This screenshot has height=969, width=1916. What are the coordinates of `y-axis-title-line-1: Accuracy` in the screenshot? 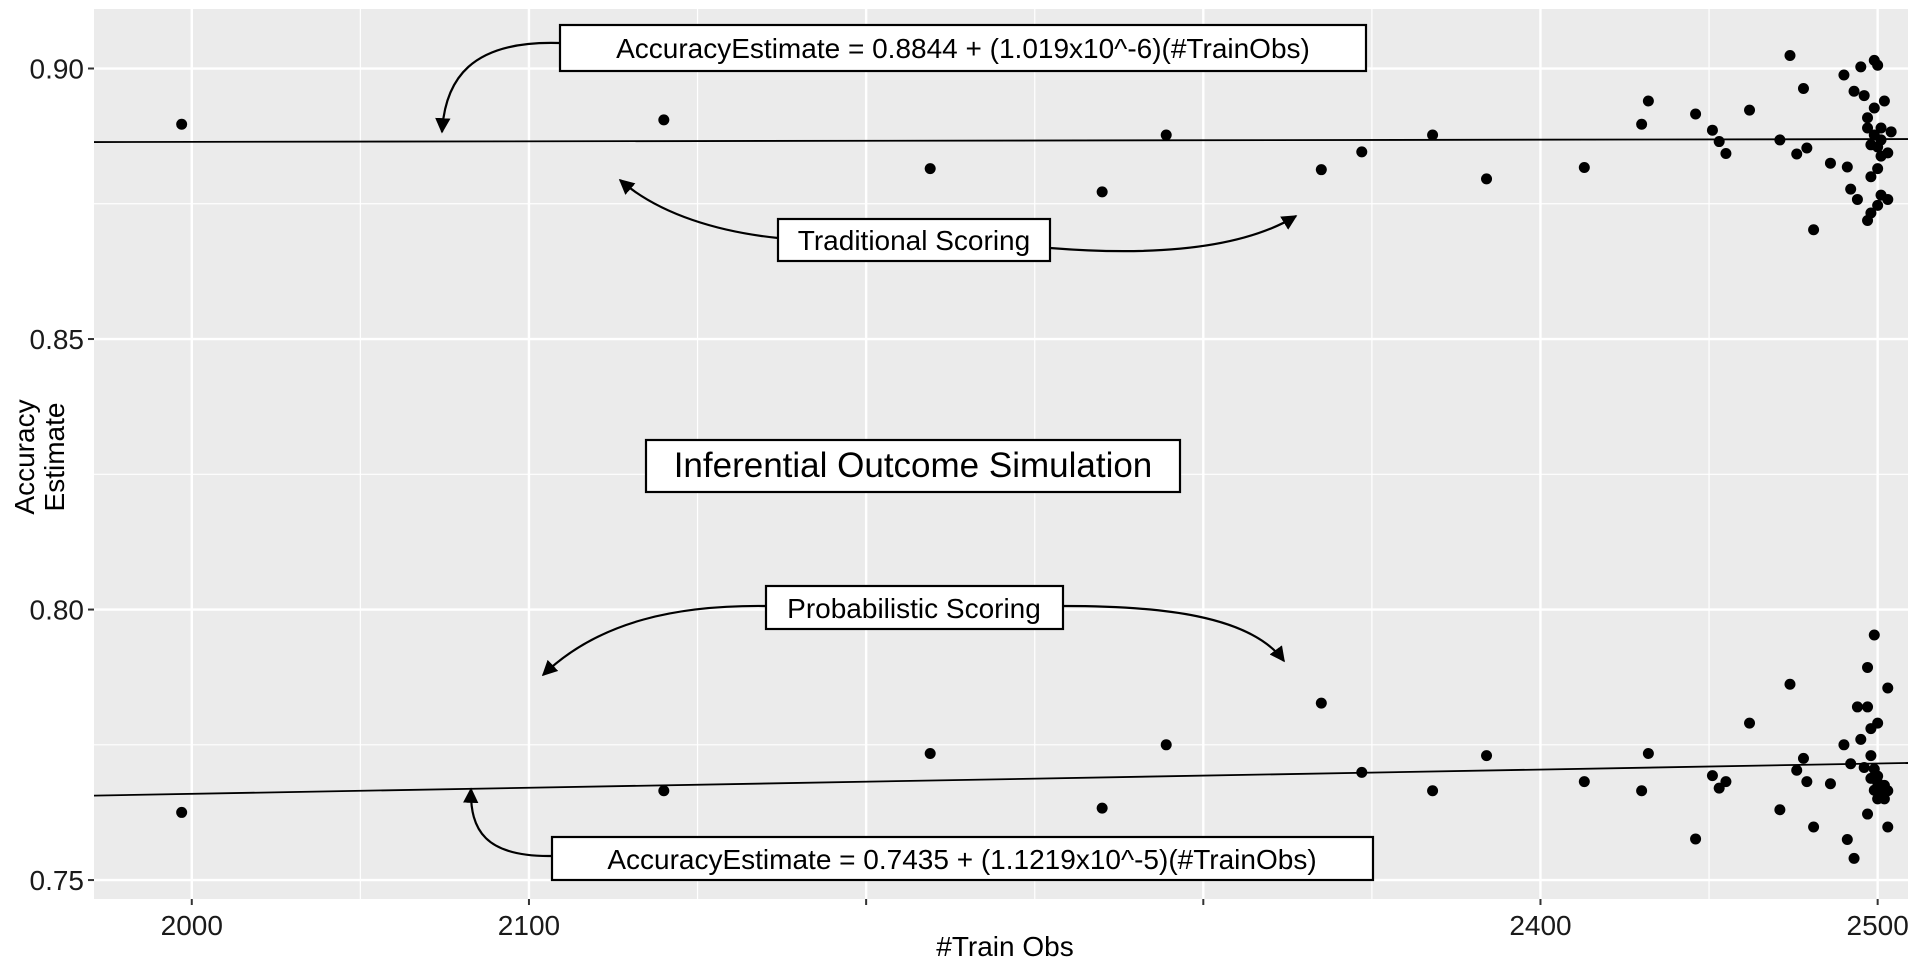 It's located at (24, 456).